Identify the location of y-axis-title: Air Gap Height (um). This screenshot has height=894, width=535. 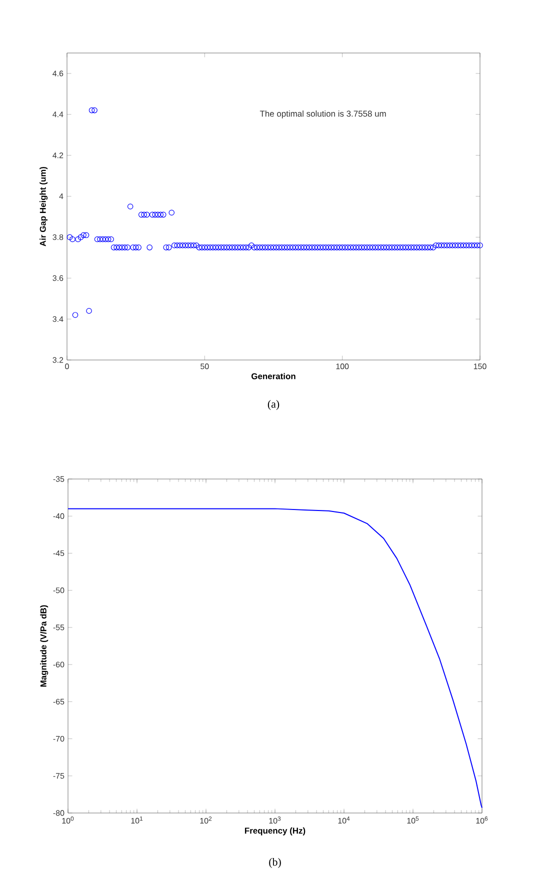
(44, 206).